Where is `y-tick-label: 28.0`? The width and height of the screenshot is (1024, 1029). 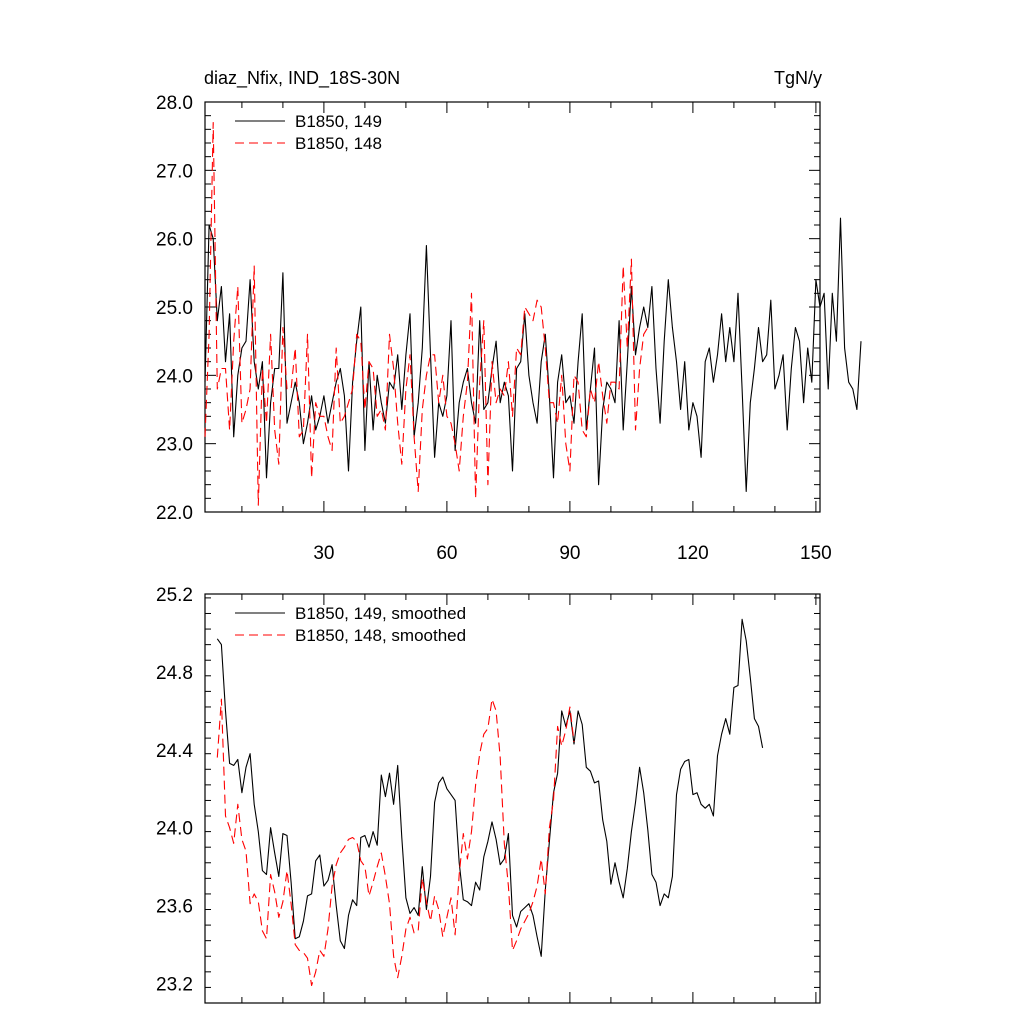
y-tick-label: 28.0 is located at coordinates (174, 103).